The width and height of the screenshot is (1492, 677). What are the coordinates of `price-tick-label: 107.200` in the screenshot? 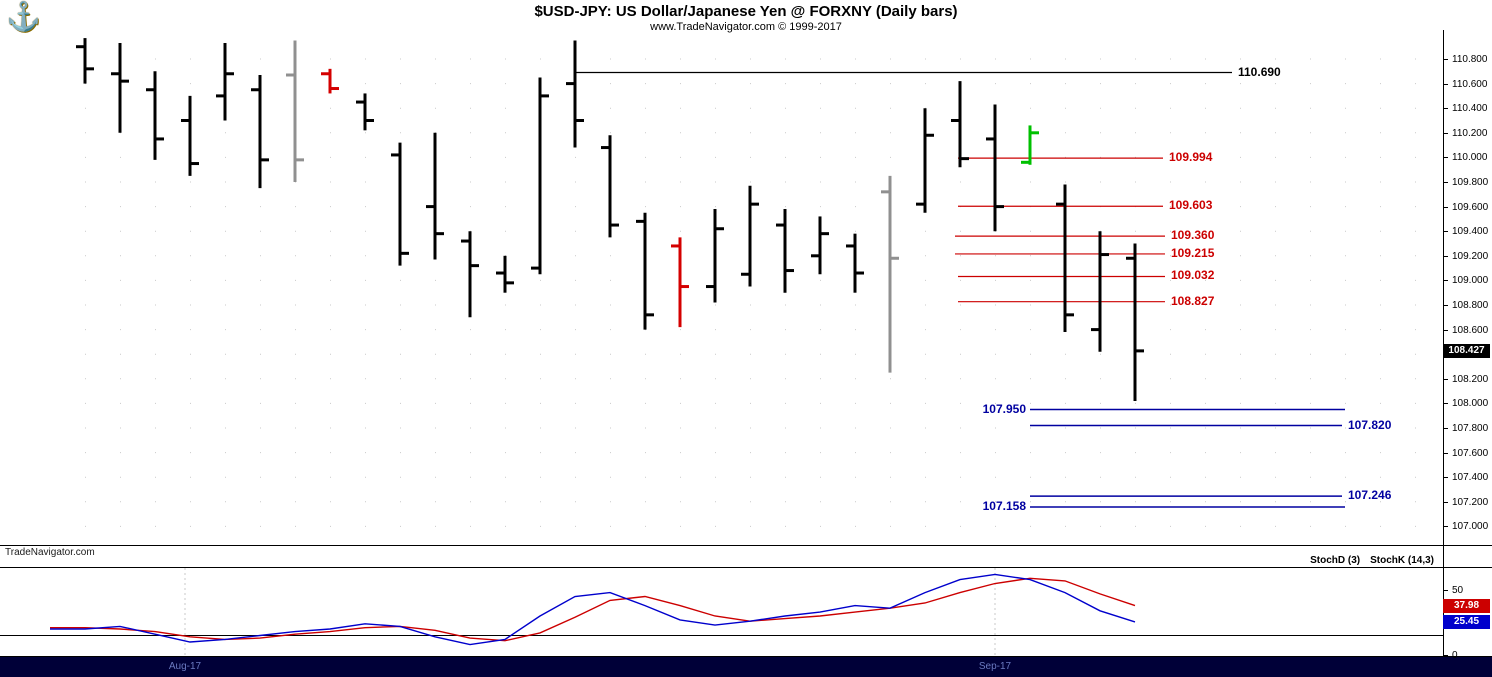 It's located at (1470, 502).